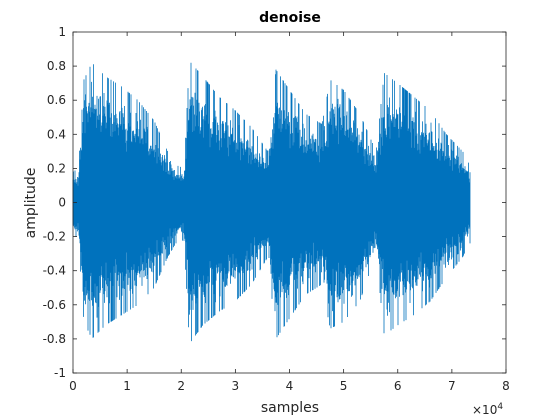 Image resolution: width=560 pixels, height=420 pixels. I want to click on x-axis-multiplier: ×10, so click(484, 410).